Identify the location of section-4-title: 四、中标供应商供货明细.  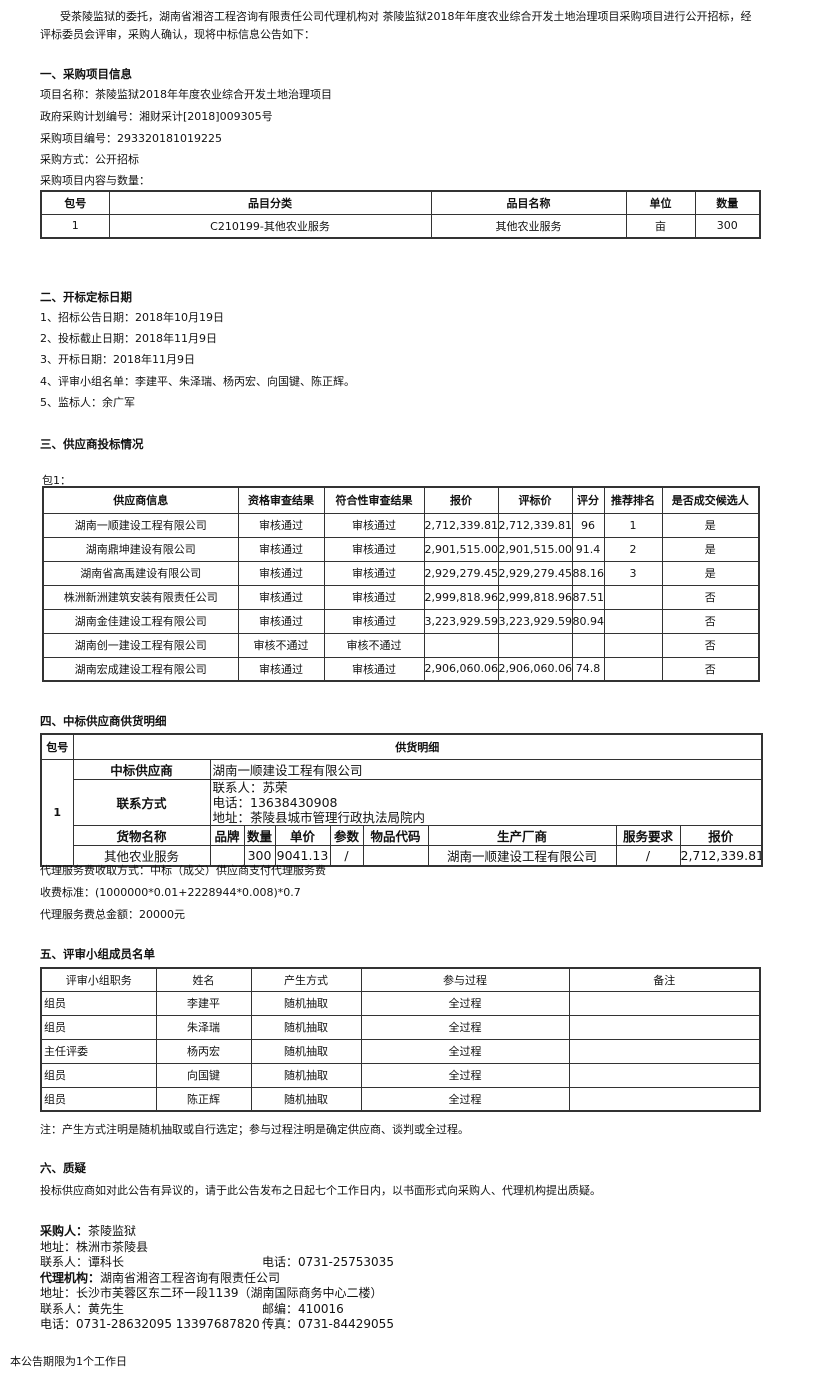
(103, 721).